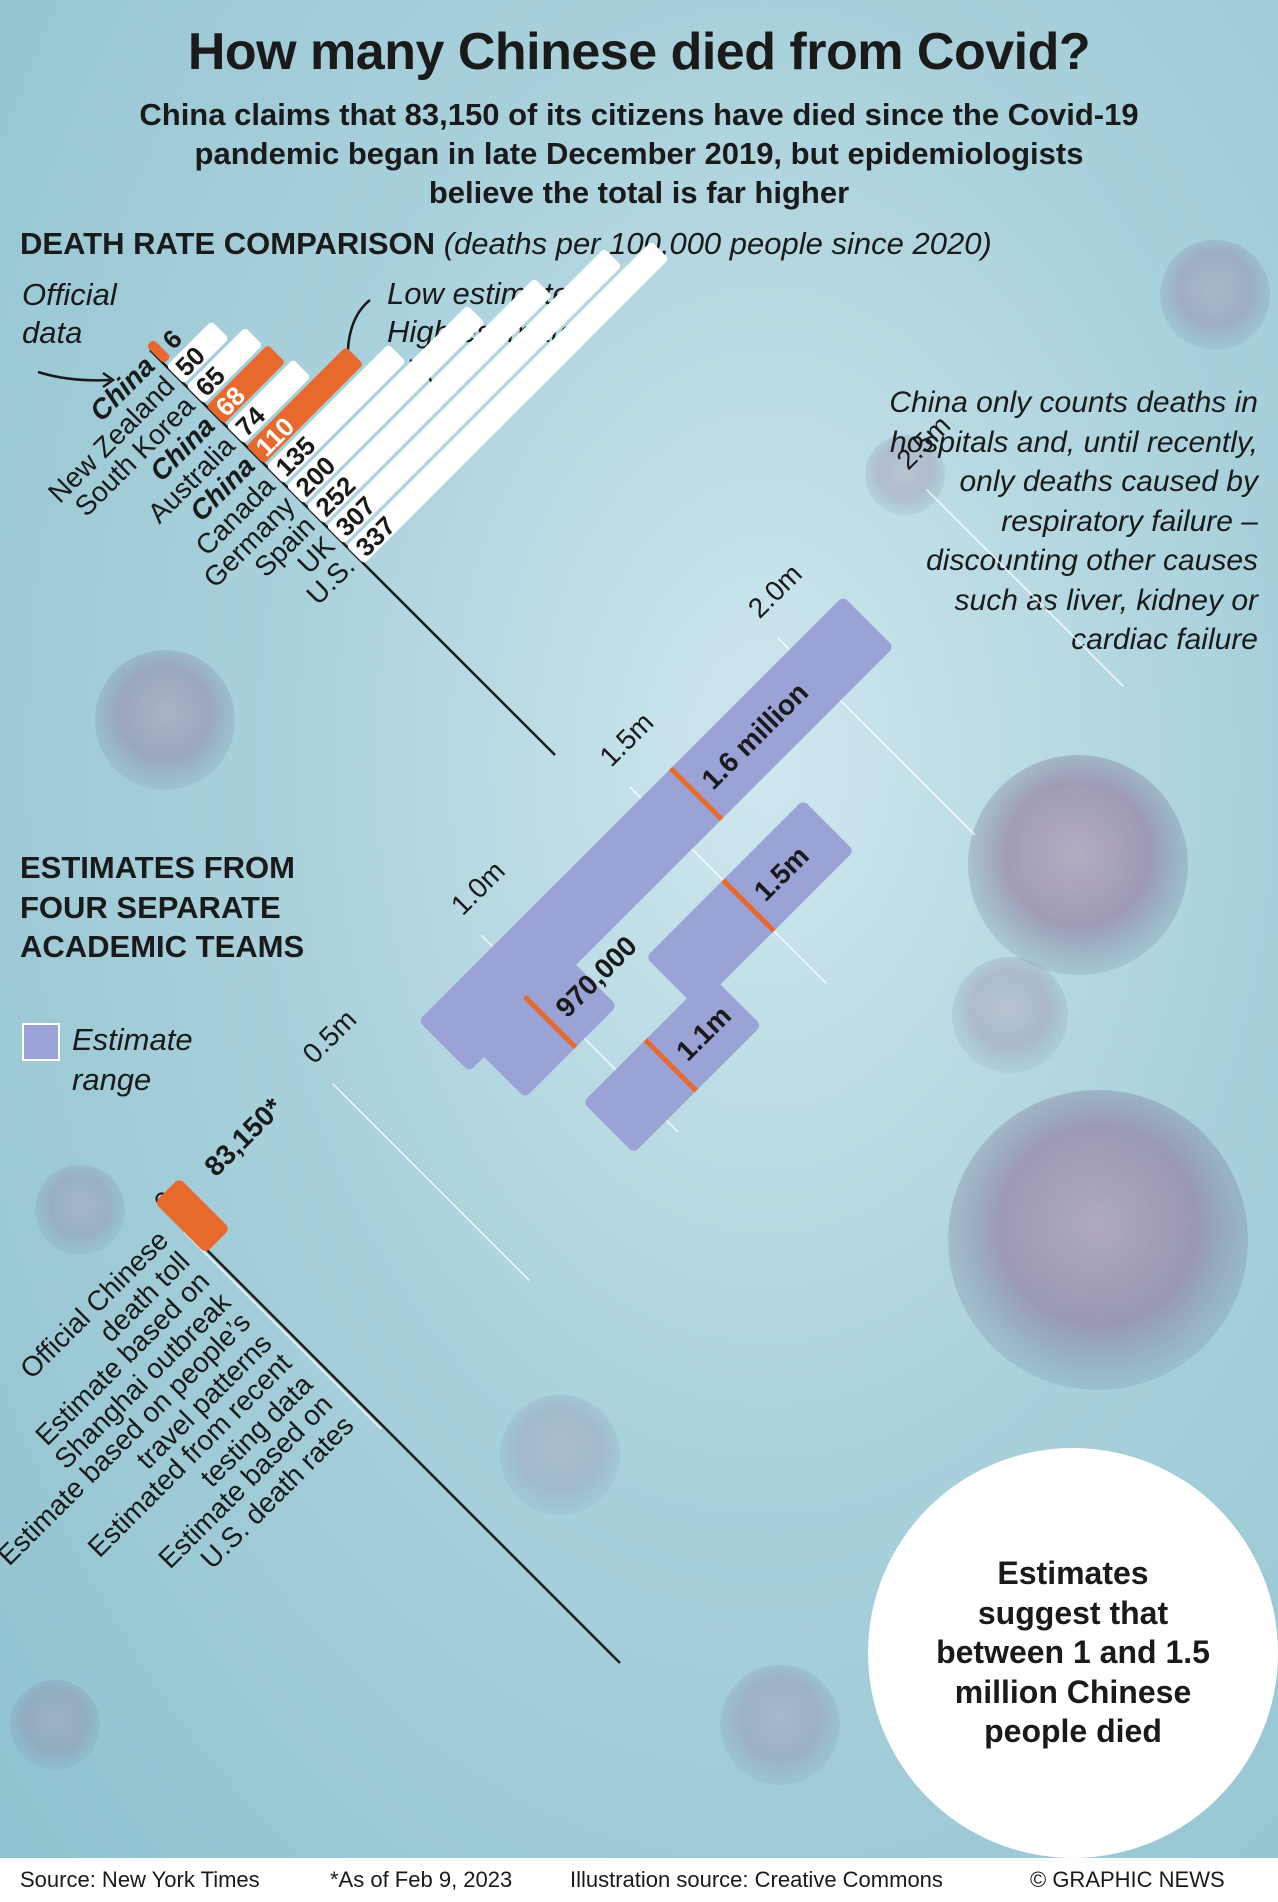  I want to click on estimate-axis-tick: 1.5m, so click(626, 739).